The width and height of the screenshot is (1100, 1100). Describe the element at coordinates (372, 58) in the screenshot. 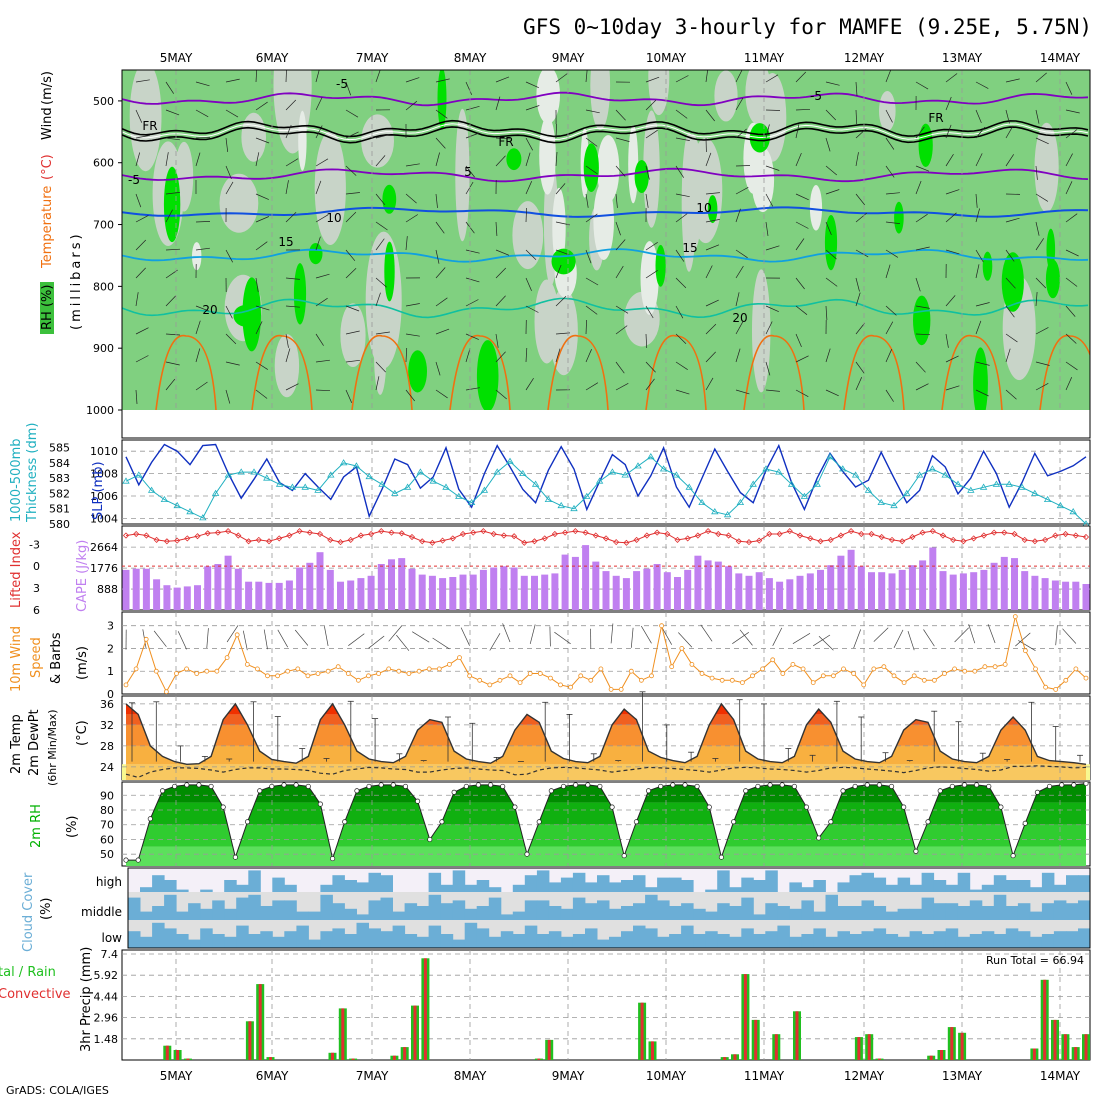

I see `top-x-tick-7MAY: 7MAY` at that location.